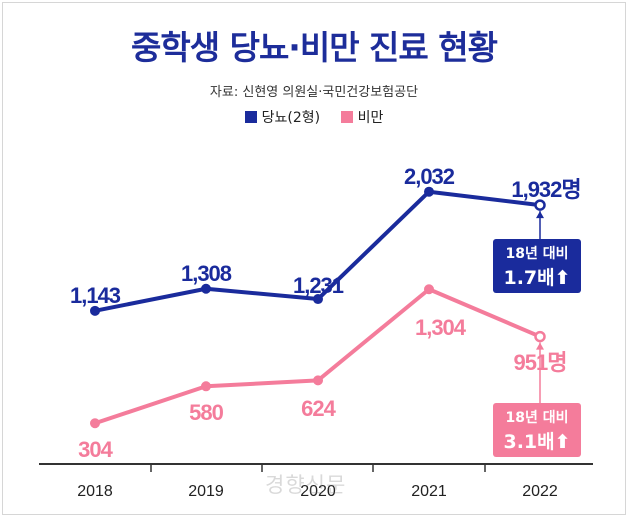  Describe the element at coordinates (529, 278) in the screenshot. I see `callout-diabetes-ratio: 1.7배` at that location.